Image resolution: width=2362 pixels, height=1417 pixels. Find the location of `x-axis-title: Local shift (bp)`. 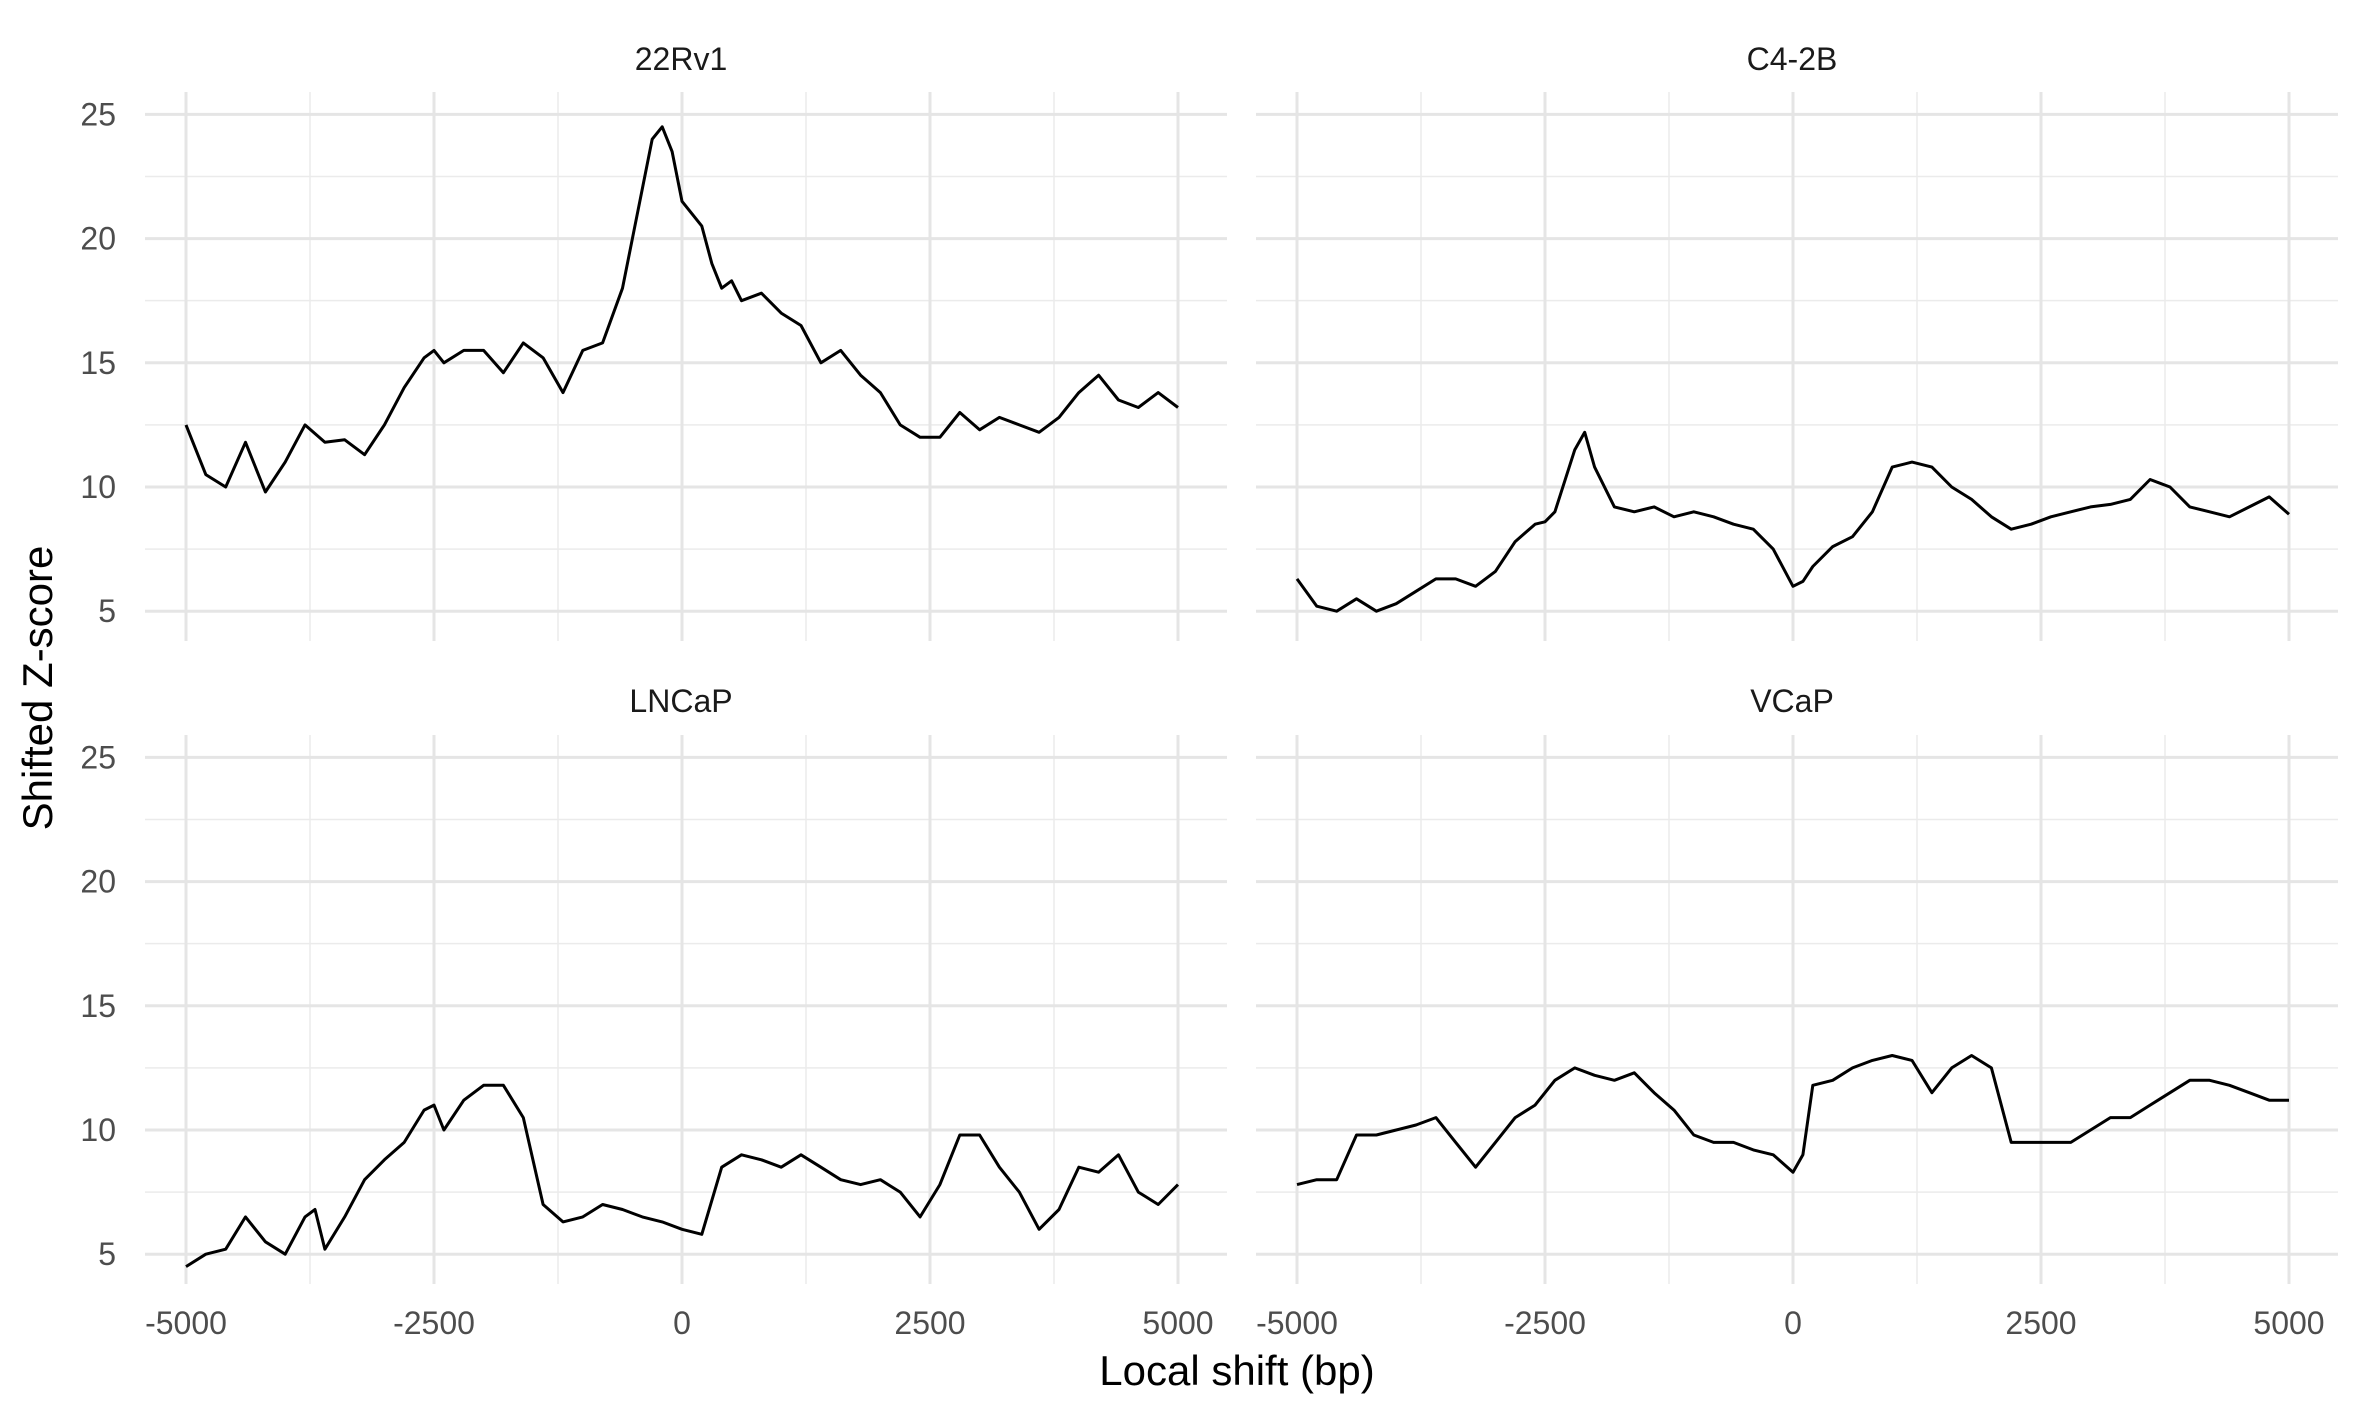

x-axis-title: Local shift (bp) is located at coordinates (1236, 1370).